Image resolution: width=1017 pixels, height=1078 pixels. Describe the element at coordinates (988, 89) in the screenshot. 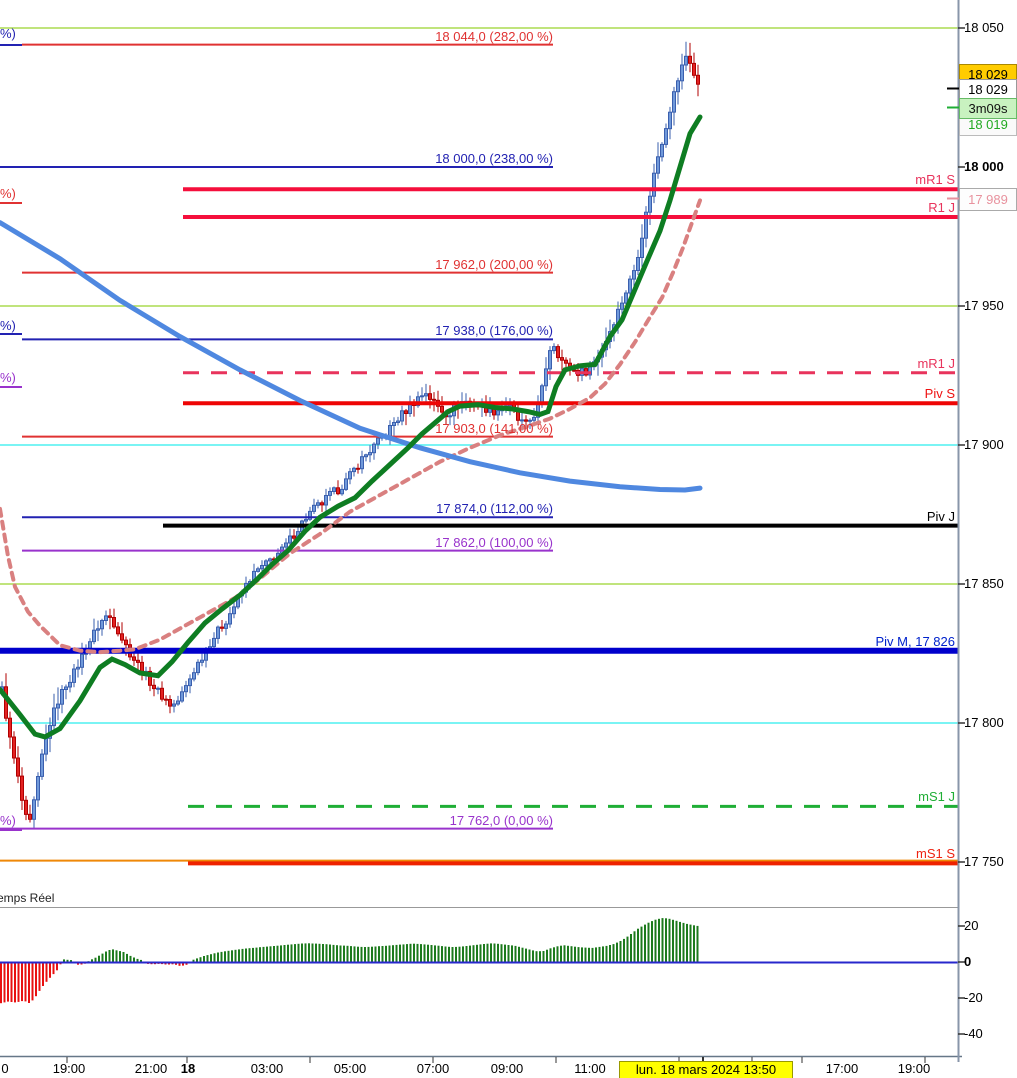

I see `cursor-price-box: 18 029` at that location.